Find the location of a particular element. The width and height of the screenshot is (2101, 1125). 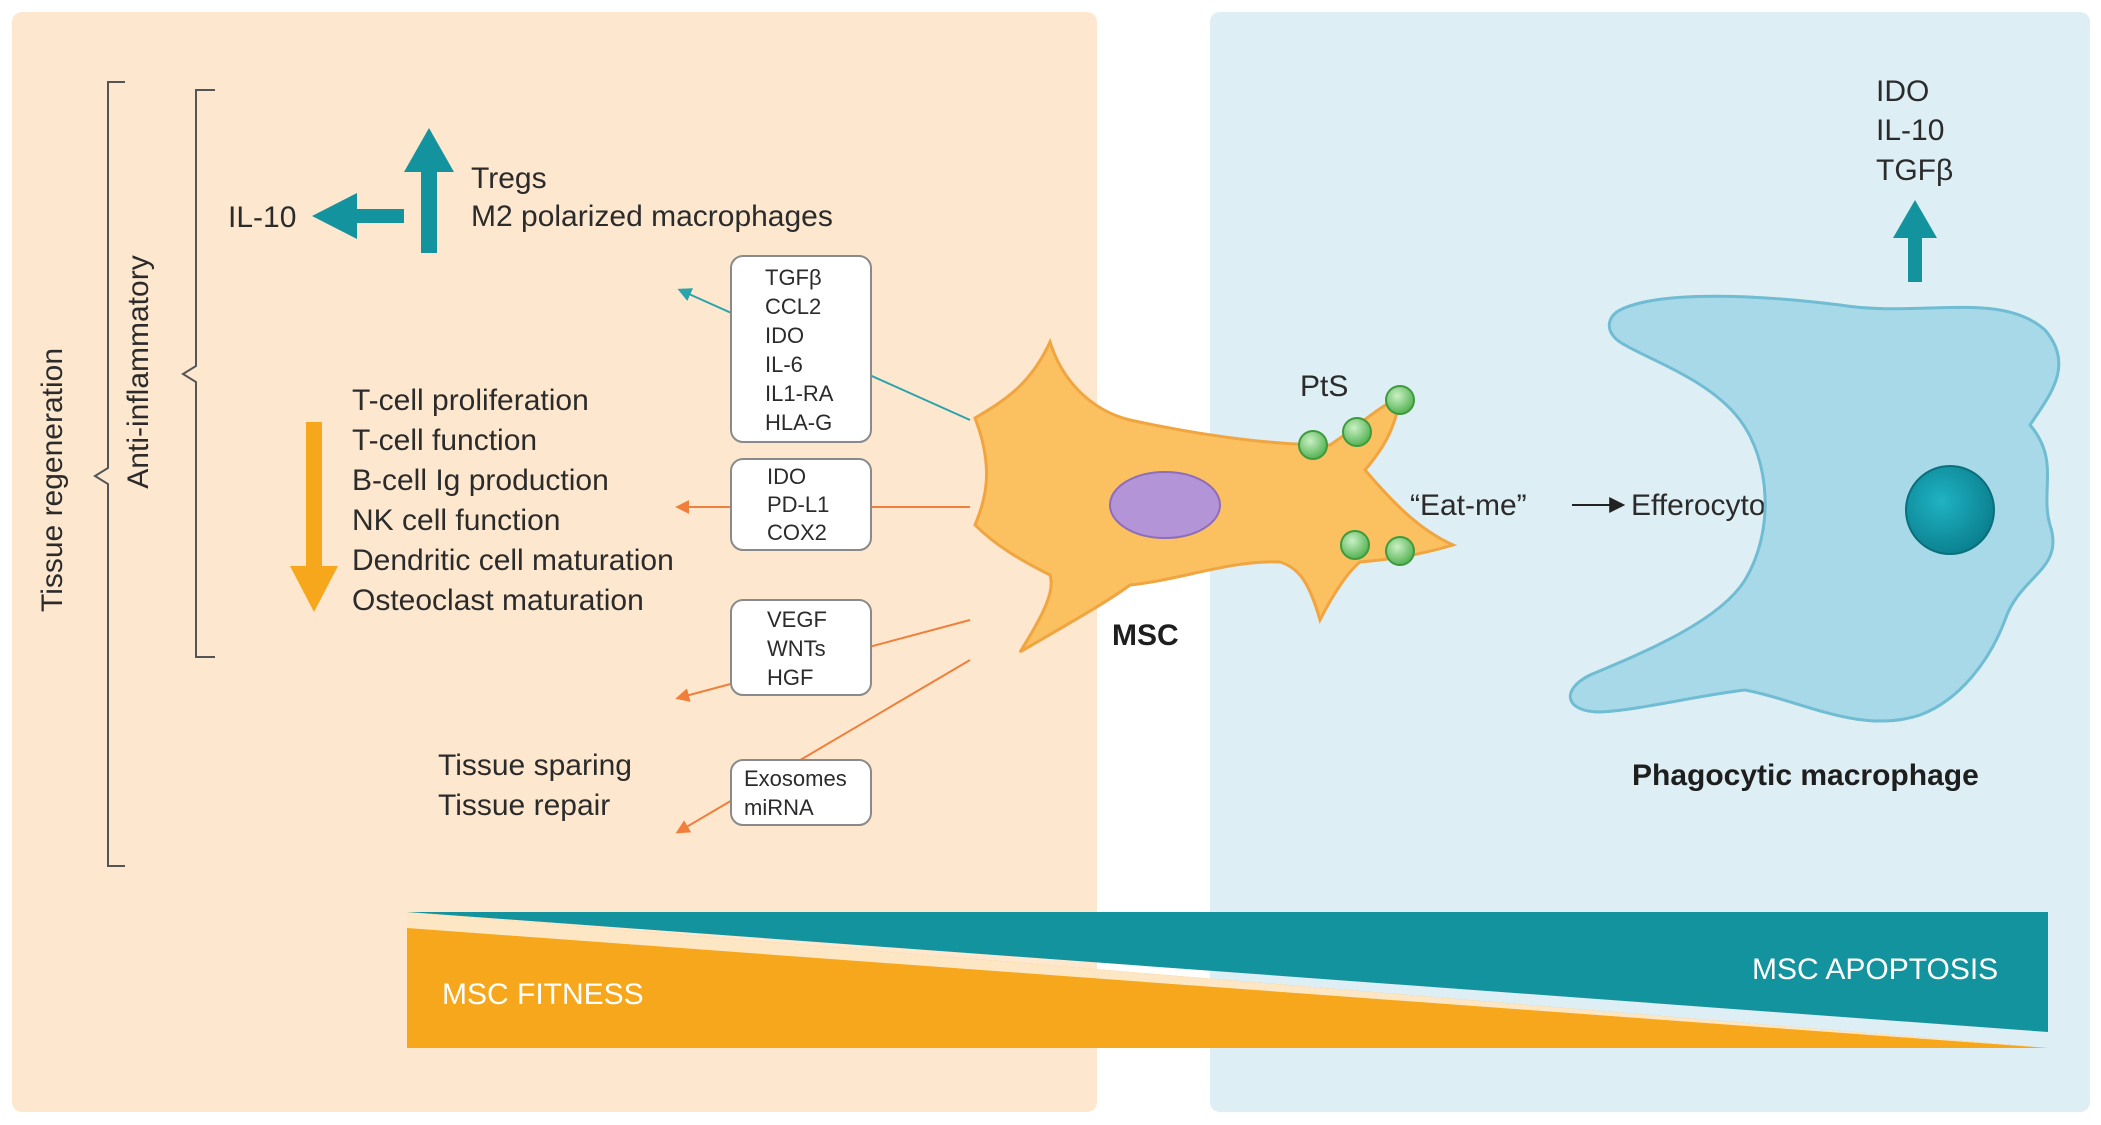

phagocytic-macrophage-label: Phagocytic macrophage is located at coordinates (1805, 775).